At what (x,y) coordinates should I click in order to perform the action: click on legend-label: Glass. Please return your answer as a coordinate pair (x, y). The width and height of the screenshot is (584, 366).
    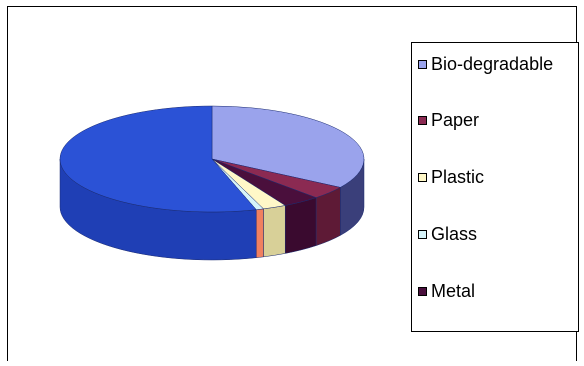
    Looking at the image, I should click on (454, 233).